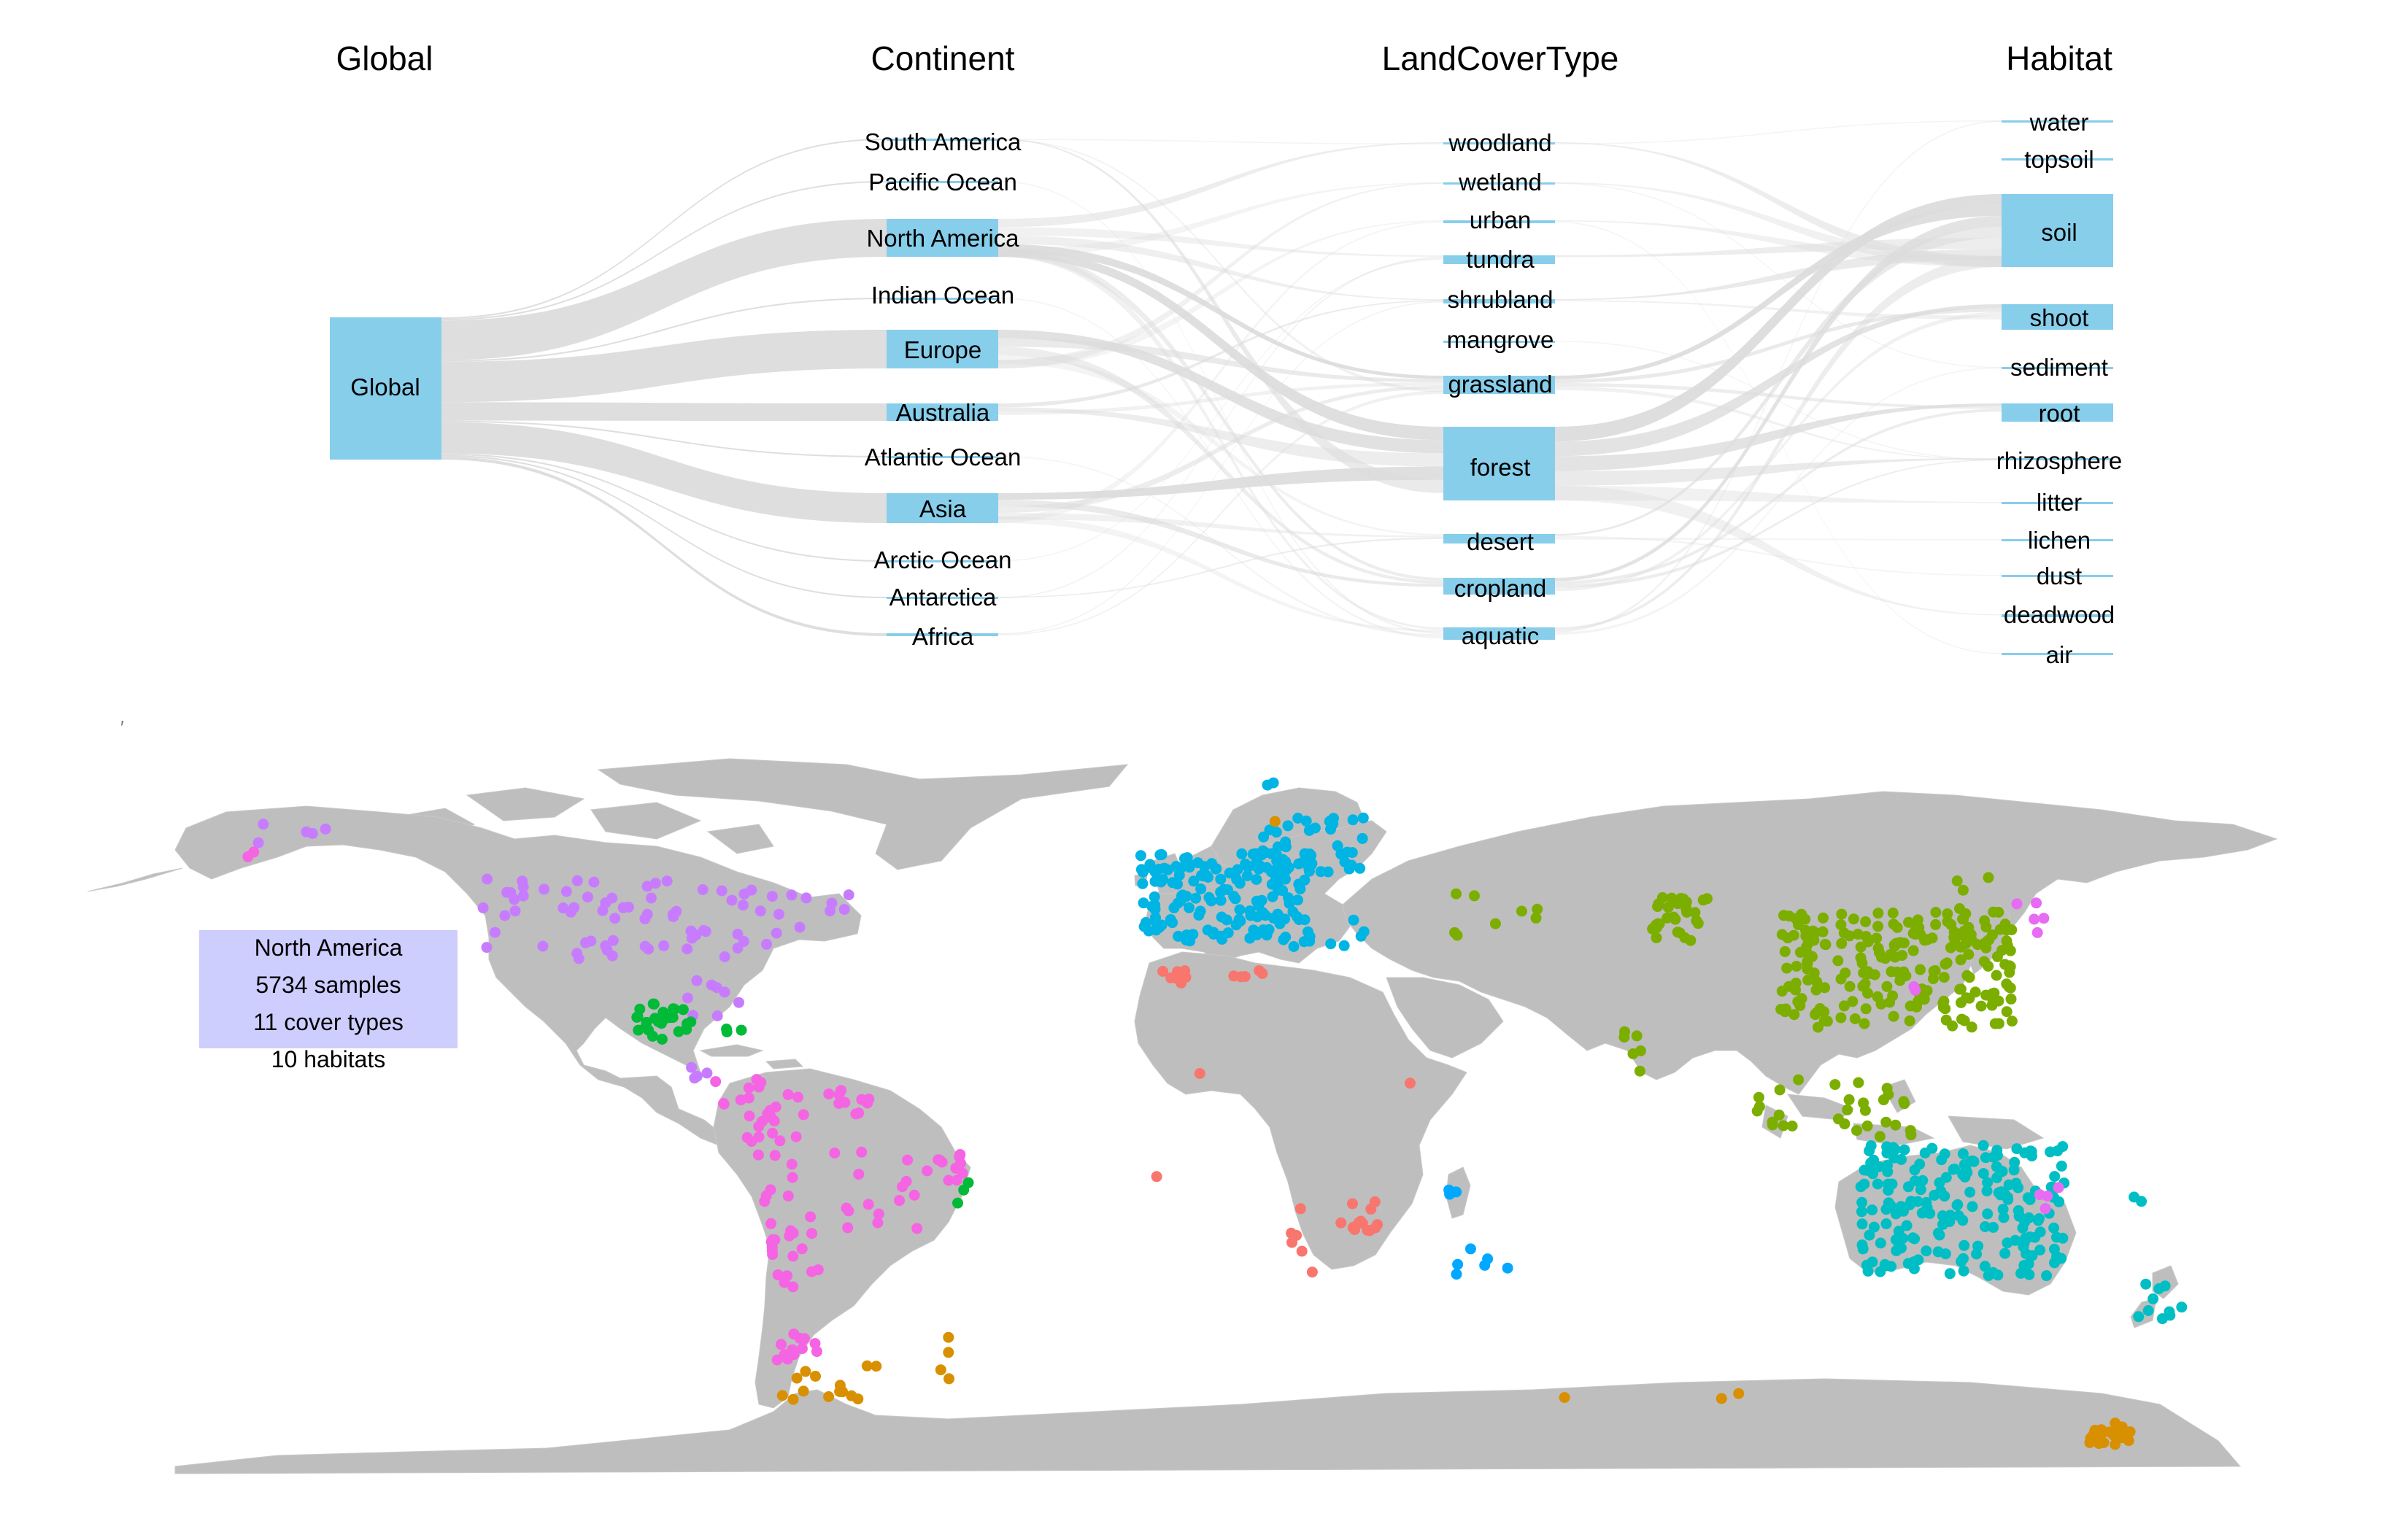 This screenshot has width=2408, height=1532. What do you see at coordinates (1499, 301) in the screenshot?
I see `node-shrubland` at bounding box center [1499, 301].